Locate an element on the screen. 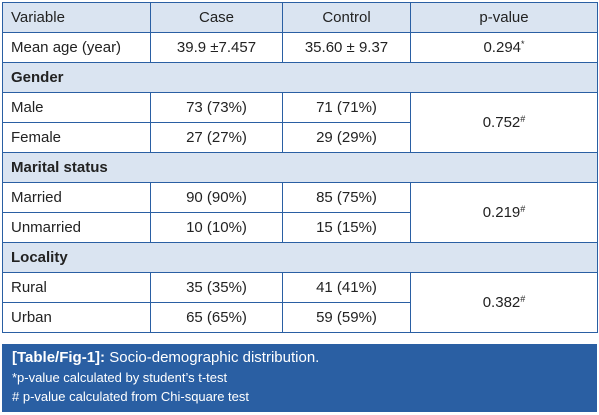  section-title: Locality is located at coordinates (300, 257).